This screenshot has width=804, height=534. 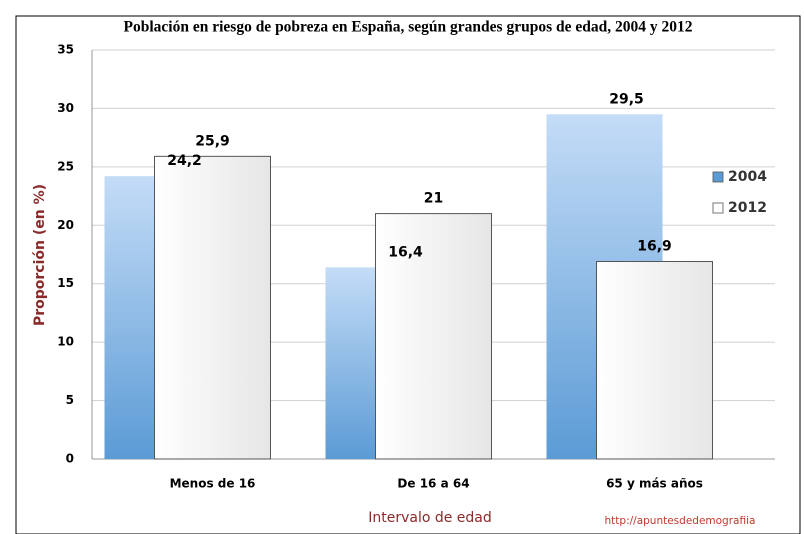 I want to click on source-annotation: http://apuntesdedemografiia, so click(x=680, y=521).